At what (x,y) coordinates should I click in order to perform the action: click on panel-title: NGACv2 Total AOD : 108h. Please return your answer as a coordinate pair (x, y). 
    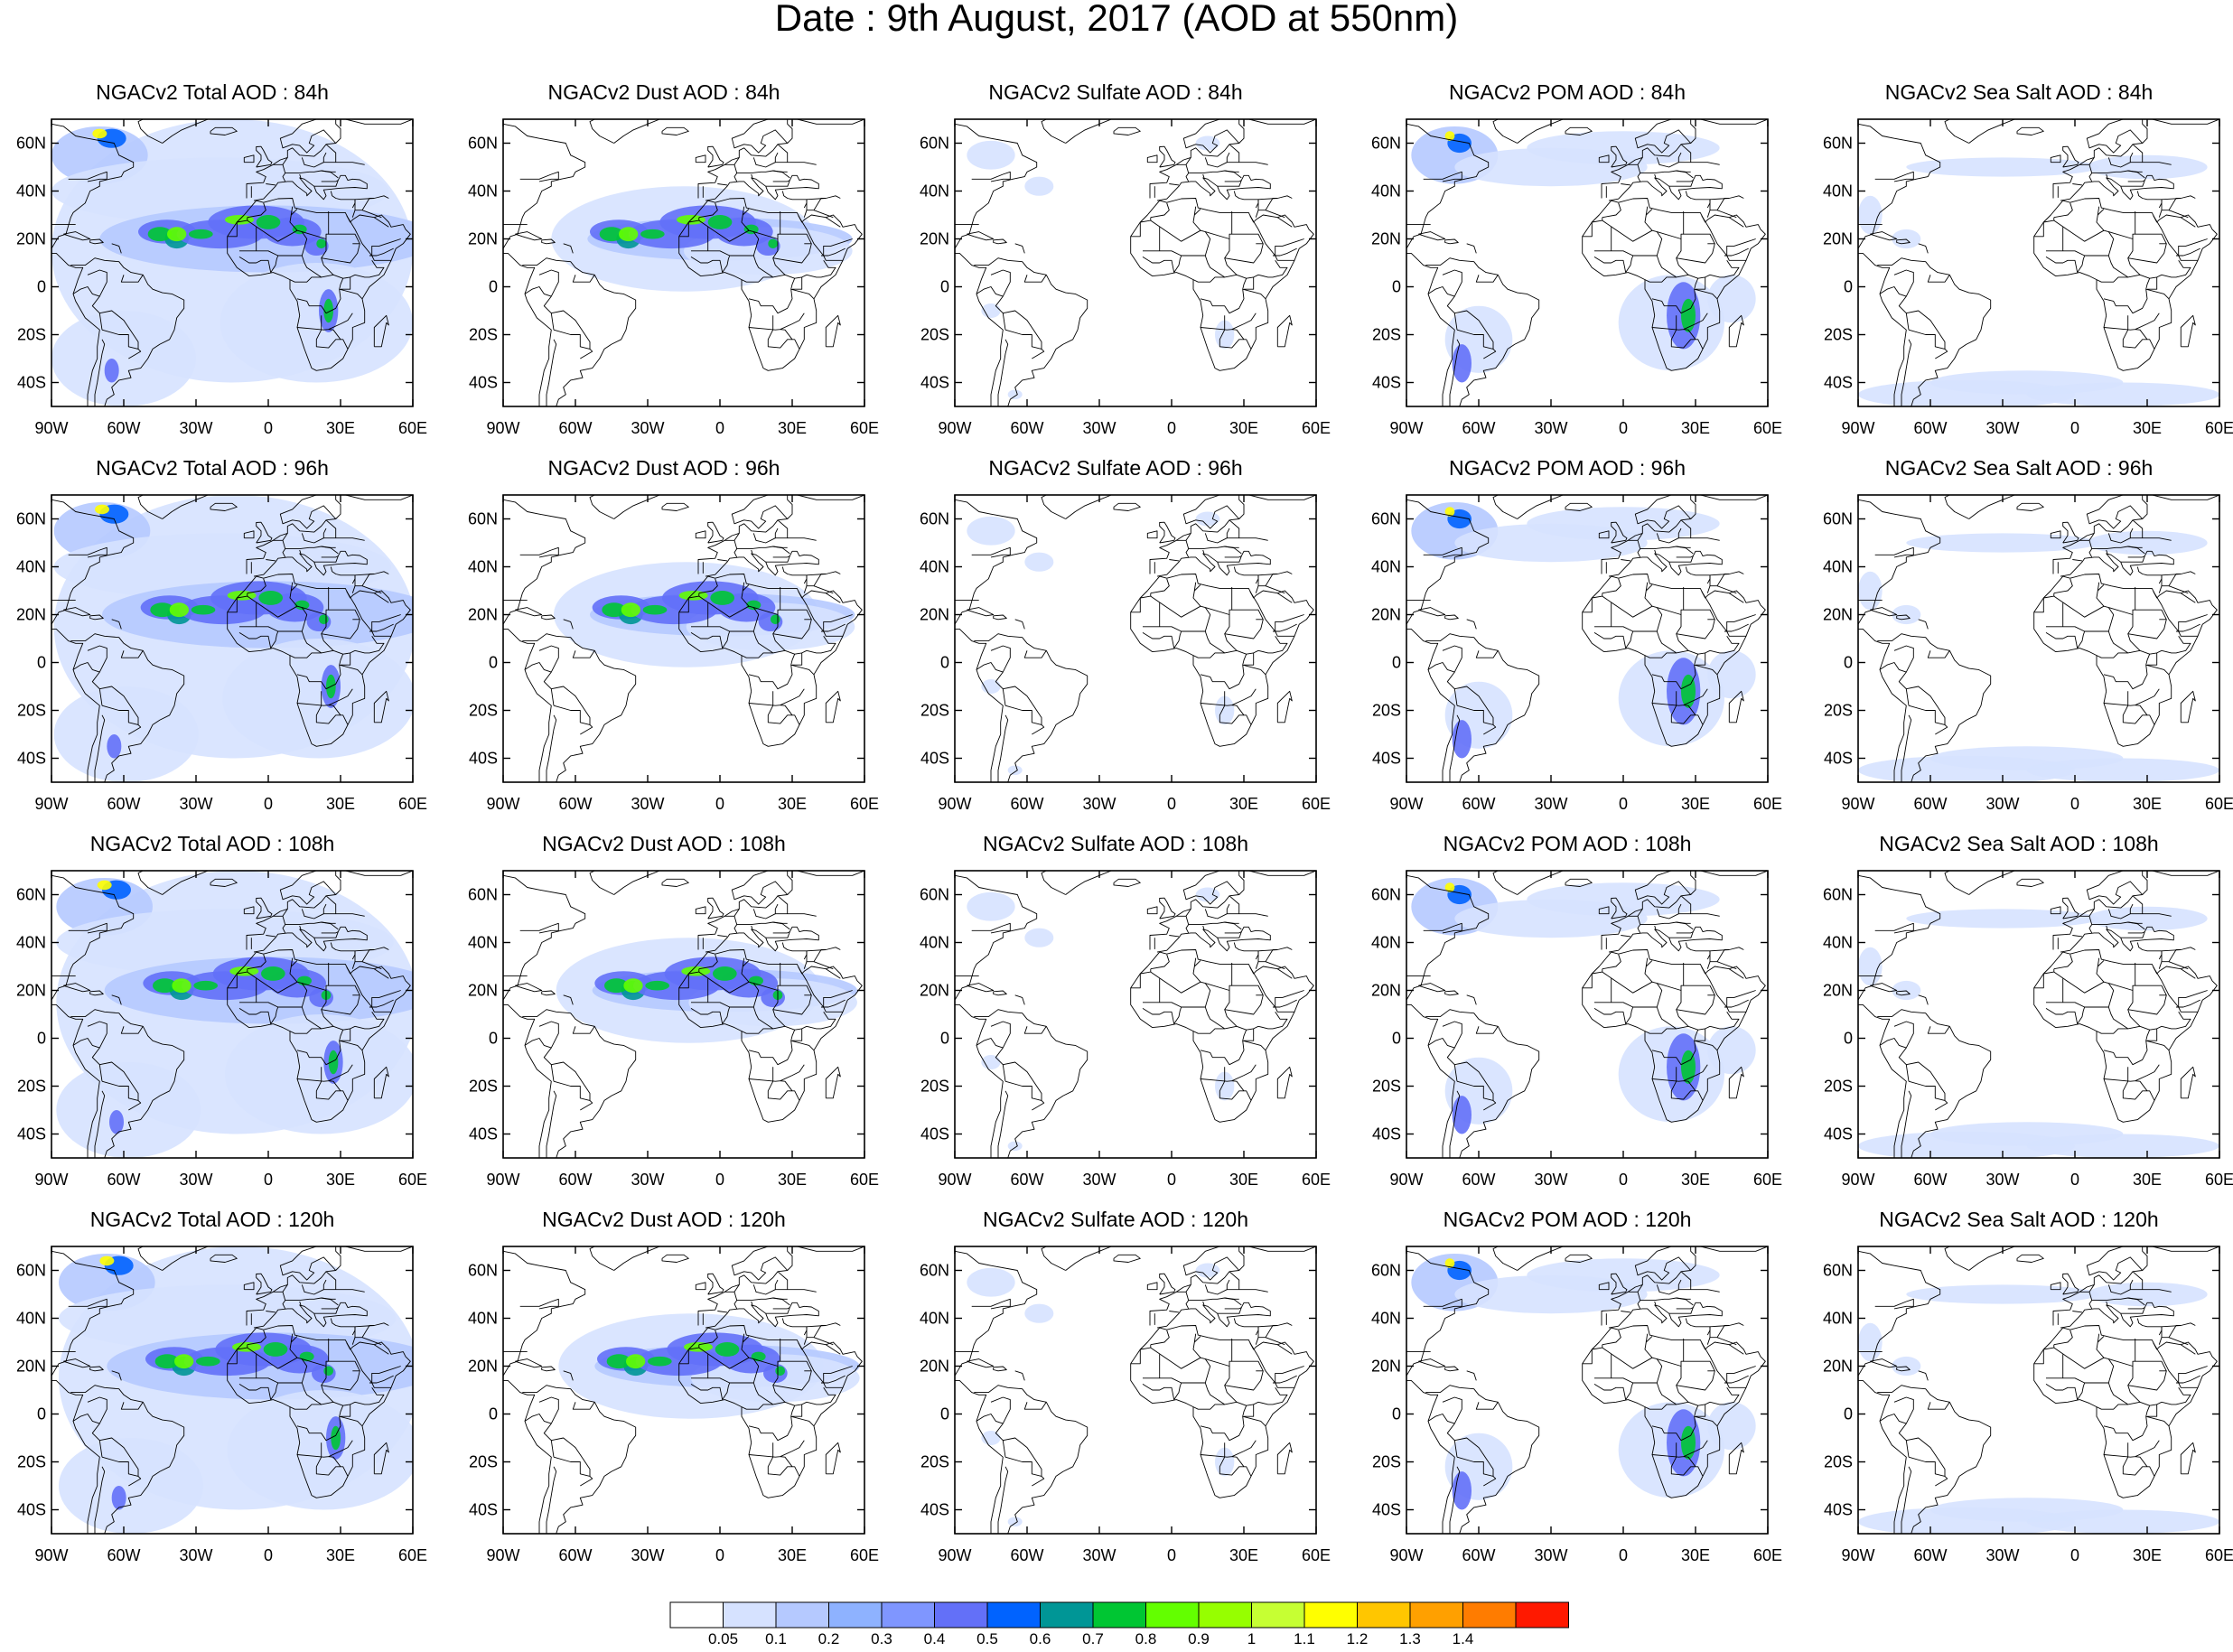
    Looking at the image, I should click on (212, 843).